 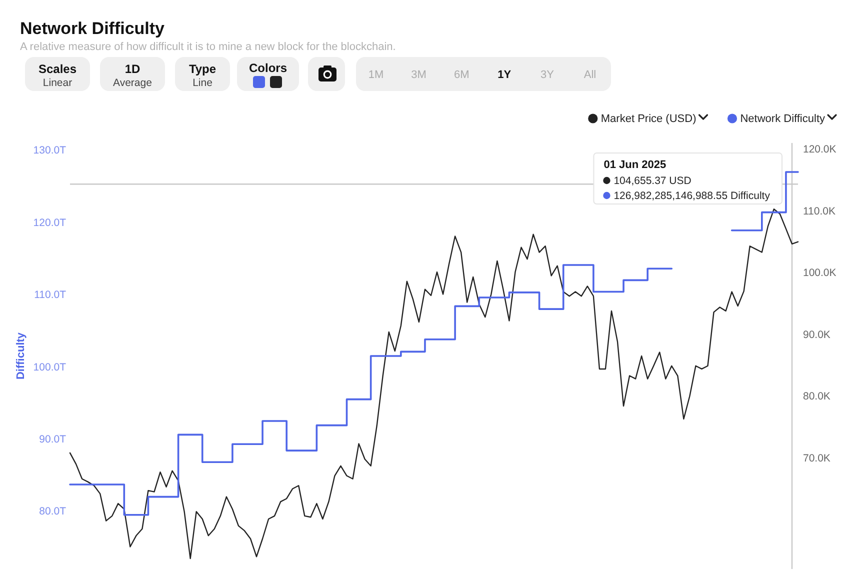 What do you see at coordinates (783, 119) in the screenshot?
I see `legend-label: Network Difficulty` at bounding box center [783, 119].